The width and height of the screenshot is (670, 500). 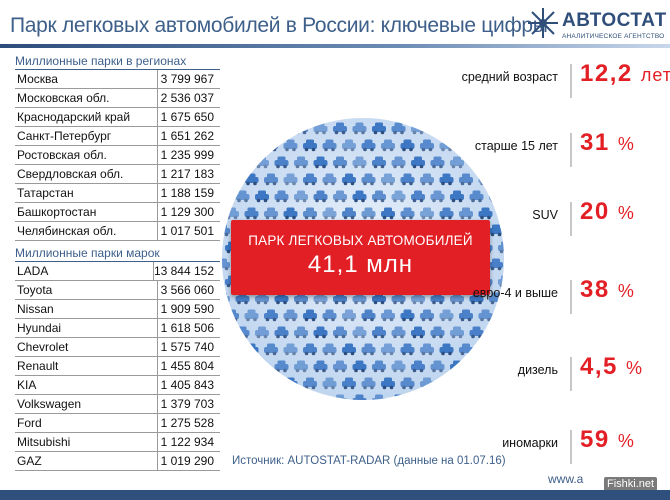 What do you see at coordinates (117, 212) in the screenshot?
I see `region-row: Башкортостан 1 129 300` at bounding box center [117, 212].